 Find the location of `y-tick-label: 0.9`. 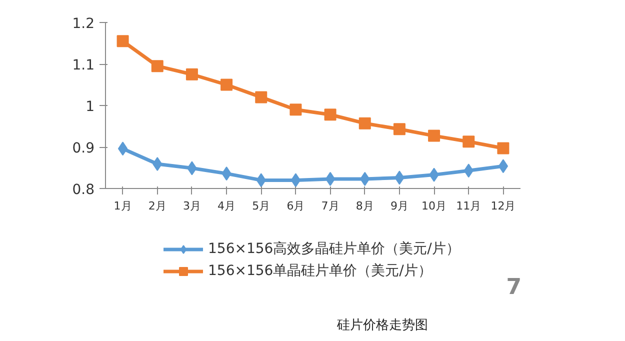

y-tick-label: 0.9 is located at coordinates (83, 148).